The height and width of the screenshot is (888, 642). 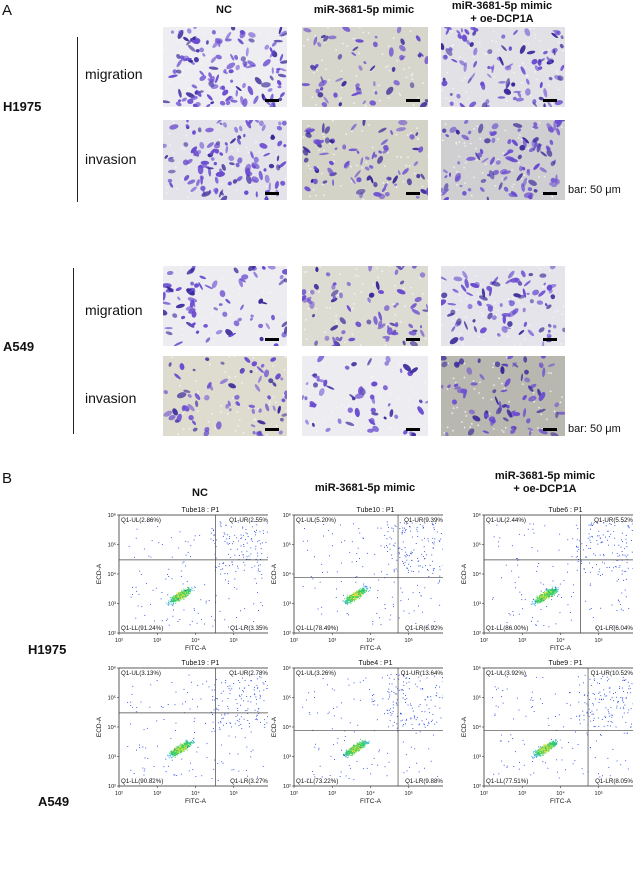 What do you see at coordinates (249, 781) in the screenshot?
I see `quadrant-label-lr: Q1-LR(3.27%)` at bounding box center [249, 781].